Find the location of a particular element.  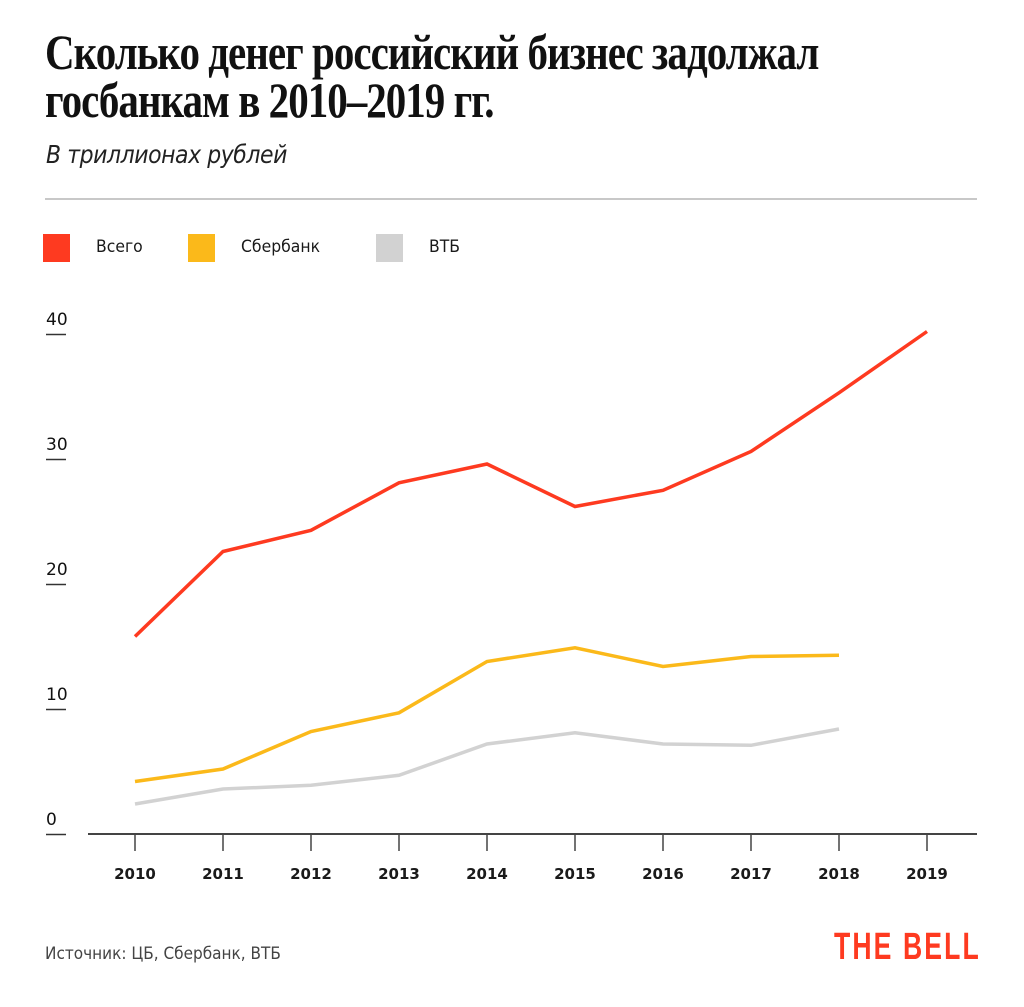

x-tick-label: 2011 is located at coordinates (223, 874).